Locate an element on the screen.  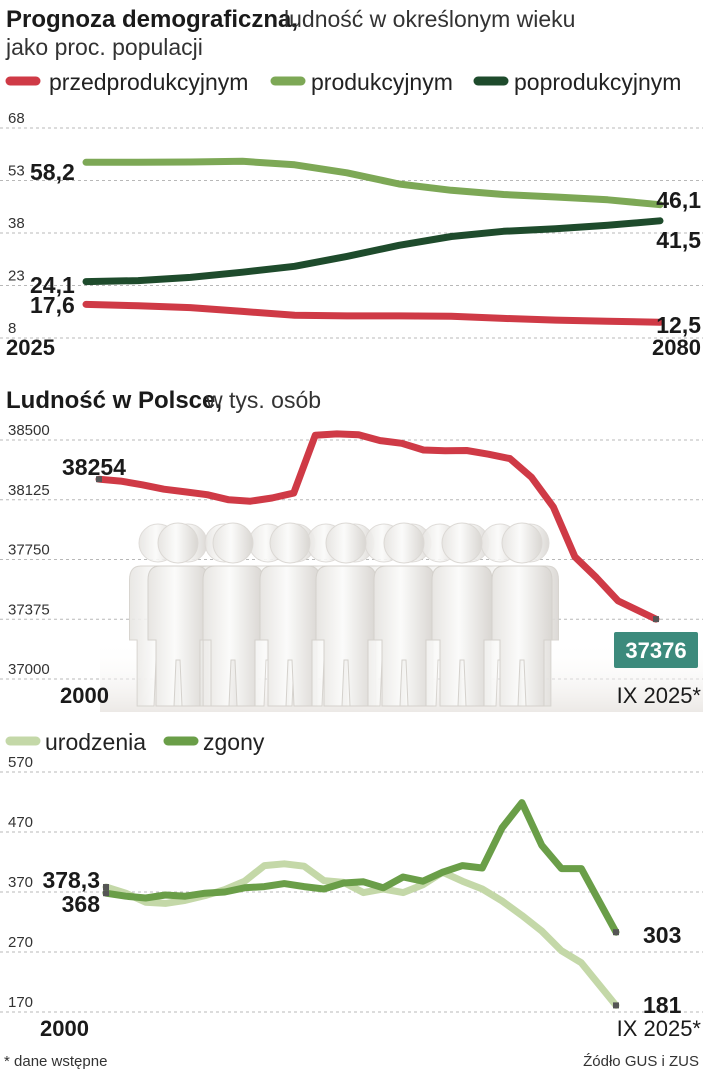
end-value-label: 181 is located at coordinates (662, 1005).